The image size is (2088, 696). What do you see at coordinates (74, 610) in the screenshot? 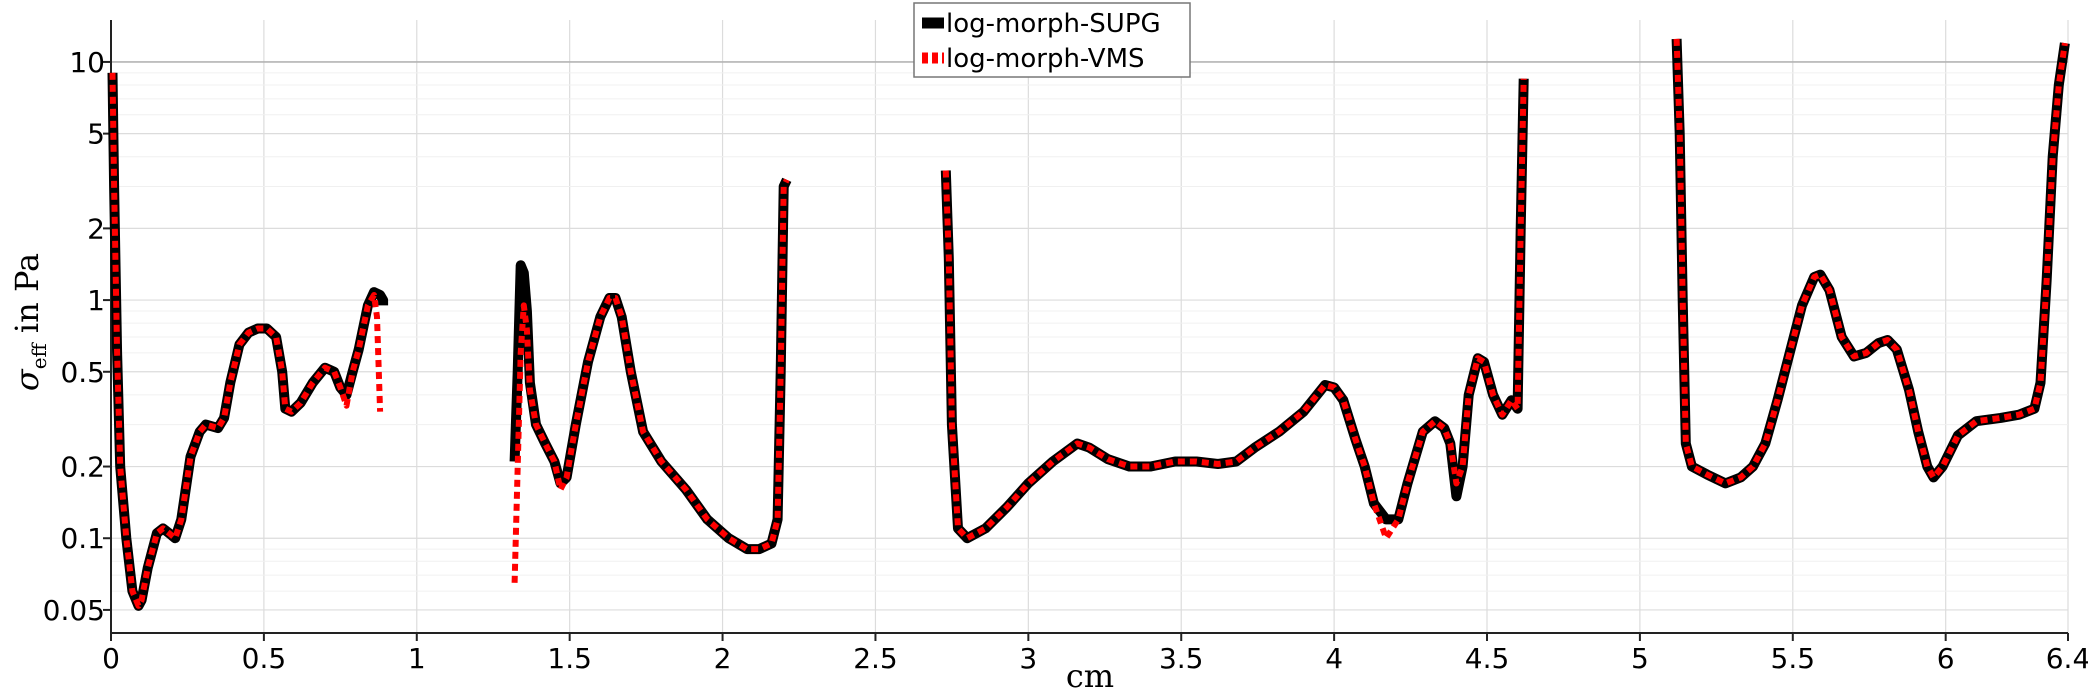
I see `y-tick-label: 0.05` at bounding box center [74, 610].